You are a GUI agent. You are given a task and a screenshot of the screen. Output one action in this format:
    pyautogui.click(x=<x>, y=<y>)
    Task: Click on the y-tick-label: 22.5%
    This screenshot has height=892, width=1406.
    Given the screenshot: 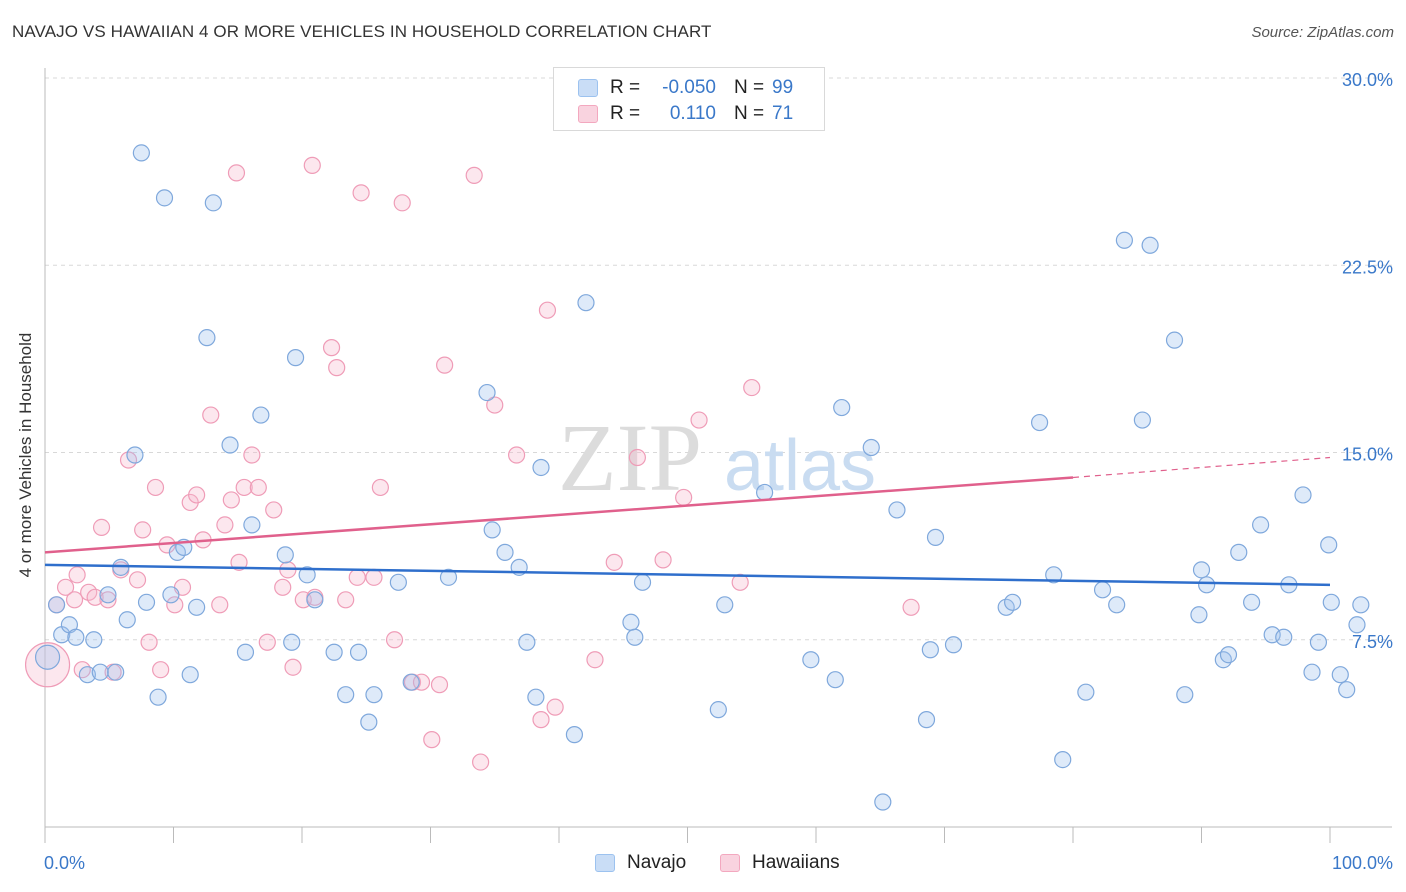 What is the action you would take?
    pyautogui.click(x=1367, y=267)
    